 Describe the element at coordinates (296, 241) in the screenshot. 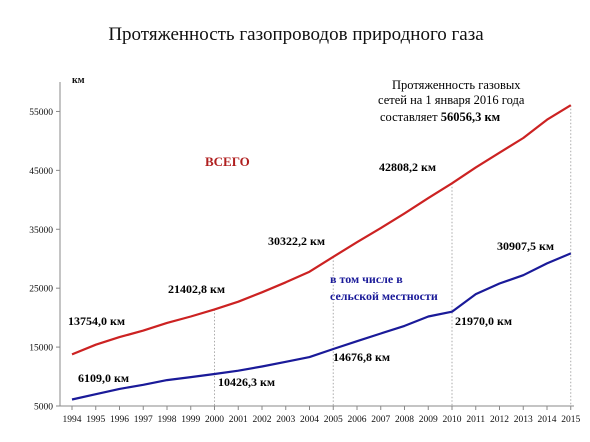

I see `data-label-total-2005: 30322,2 км` at that location.